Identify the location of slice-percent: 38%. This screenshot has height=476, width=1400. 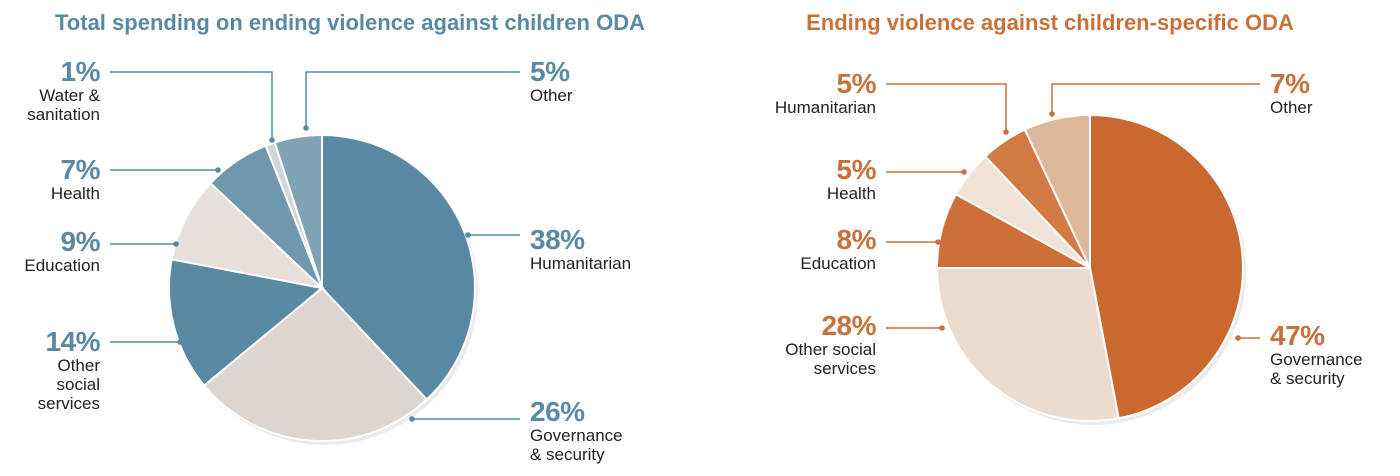
(557, 239).